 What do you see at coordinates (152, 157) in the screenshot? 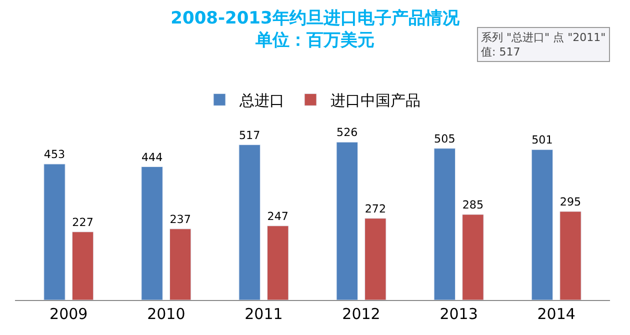
I see `data-label: 444` at bounding box center [152, 157].